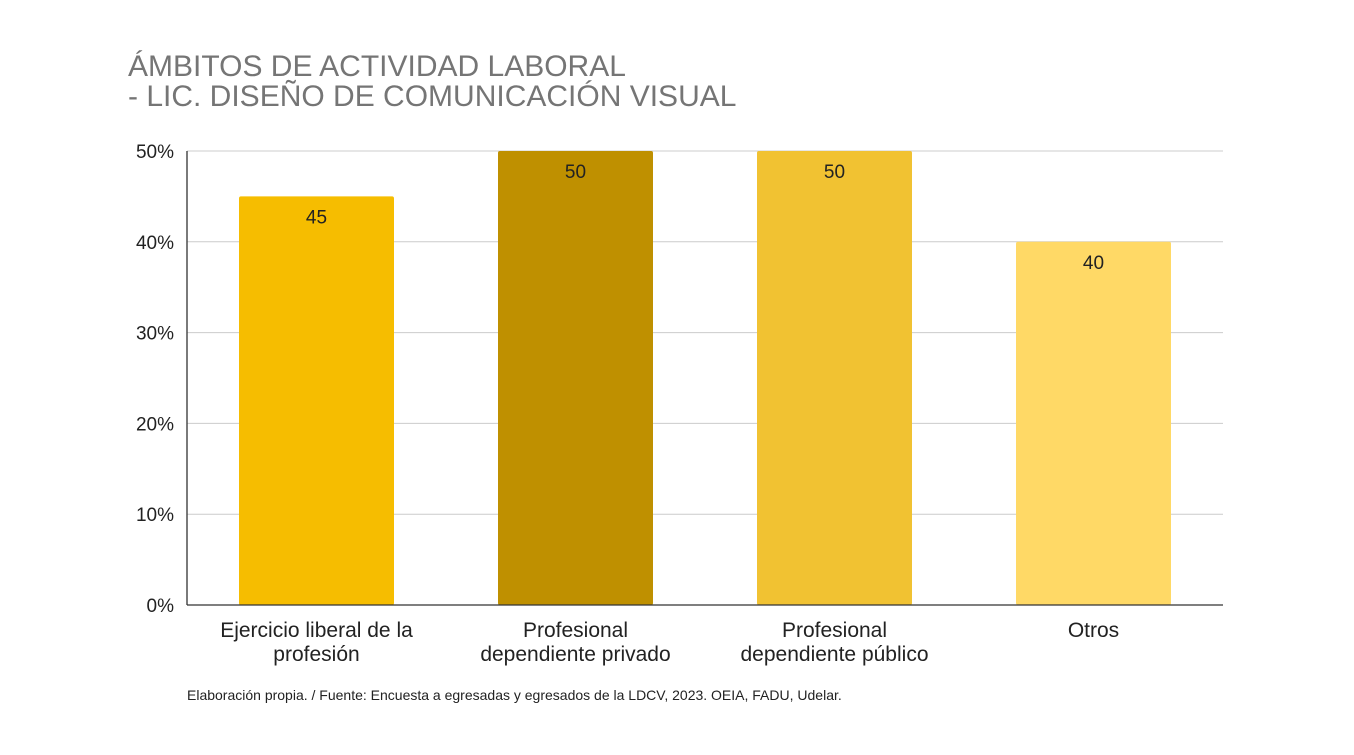  What do you see at coordinates (155, 243) in the screenshot?
I see `y-tick-label: 40%` at bounding box center [155, 243].